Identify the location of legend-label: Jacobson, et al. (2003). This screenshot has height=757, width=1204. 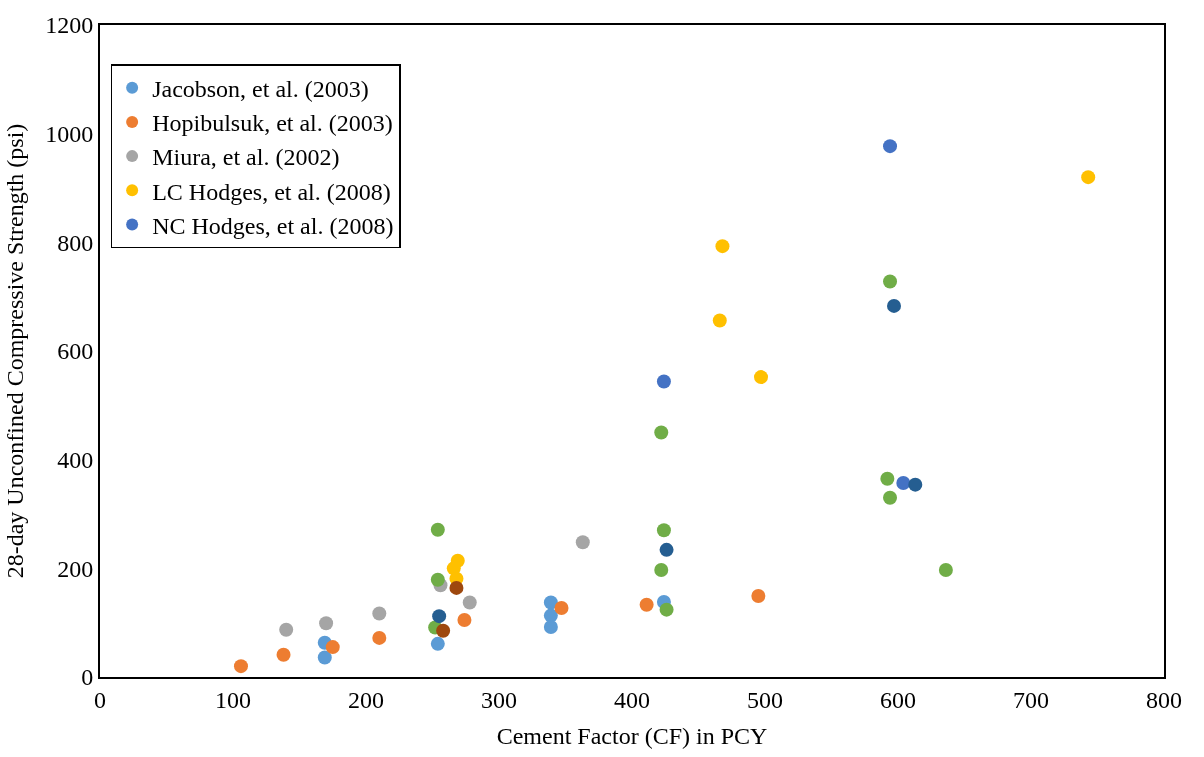
(260, 89).